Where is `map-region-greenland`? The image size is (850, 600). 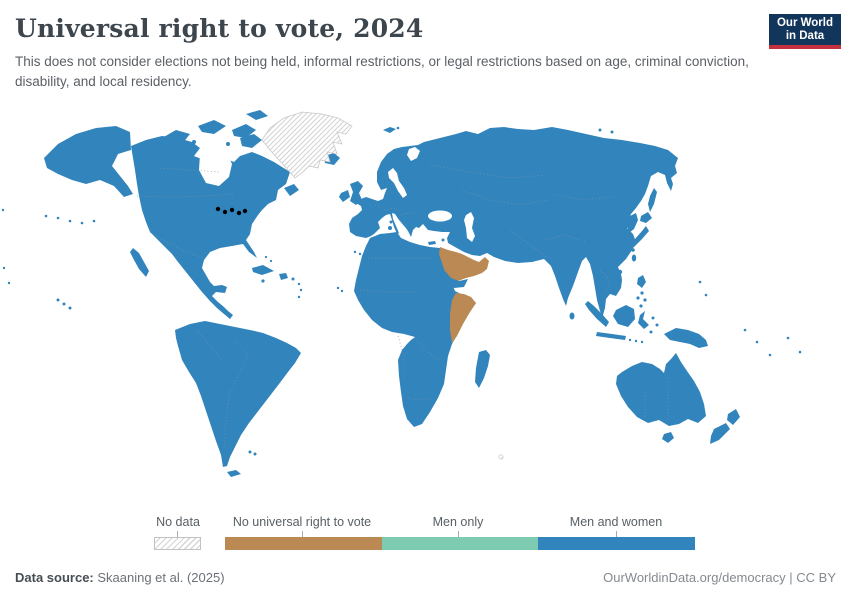 map-region-greenland is located at coordinates (307, 145).